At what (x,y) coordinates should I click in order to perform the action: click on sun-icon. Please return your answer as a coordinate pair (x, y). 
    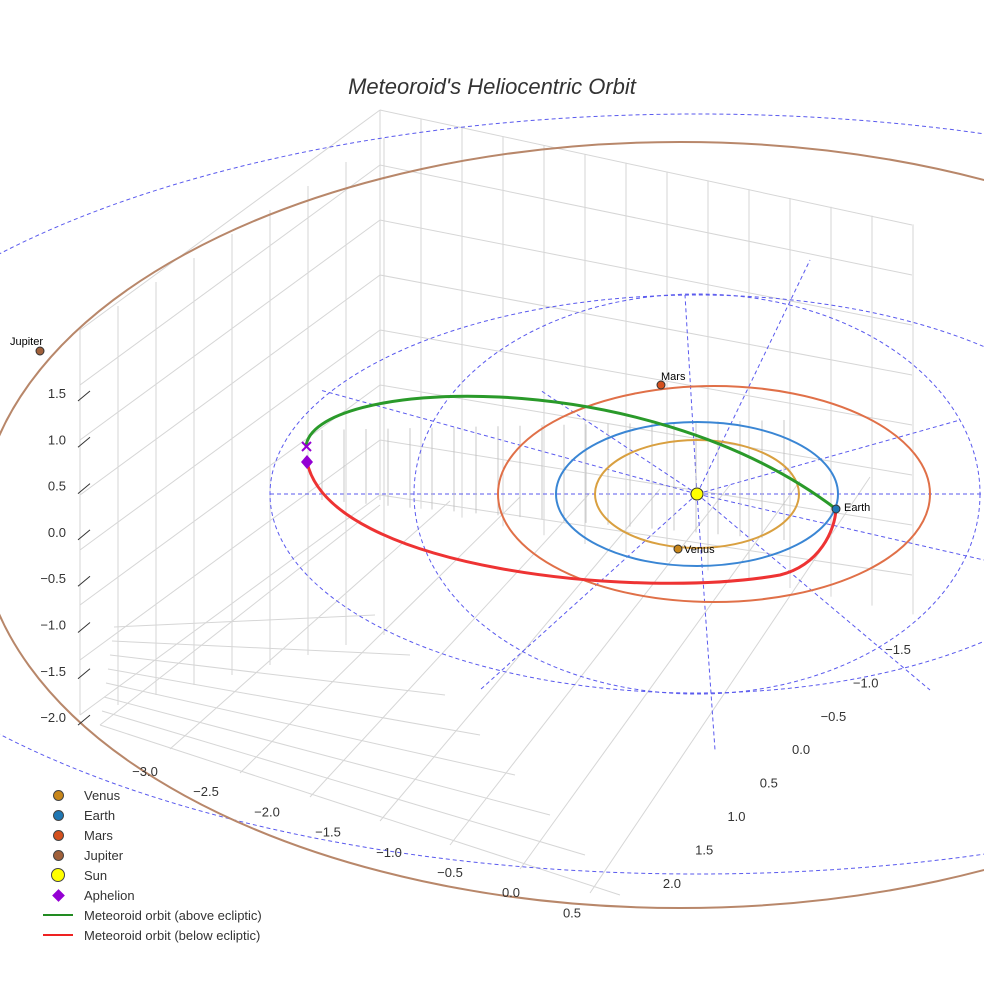
    Looking at the image, I should click on (58, 875).